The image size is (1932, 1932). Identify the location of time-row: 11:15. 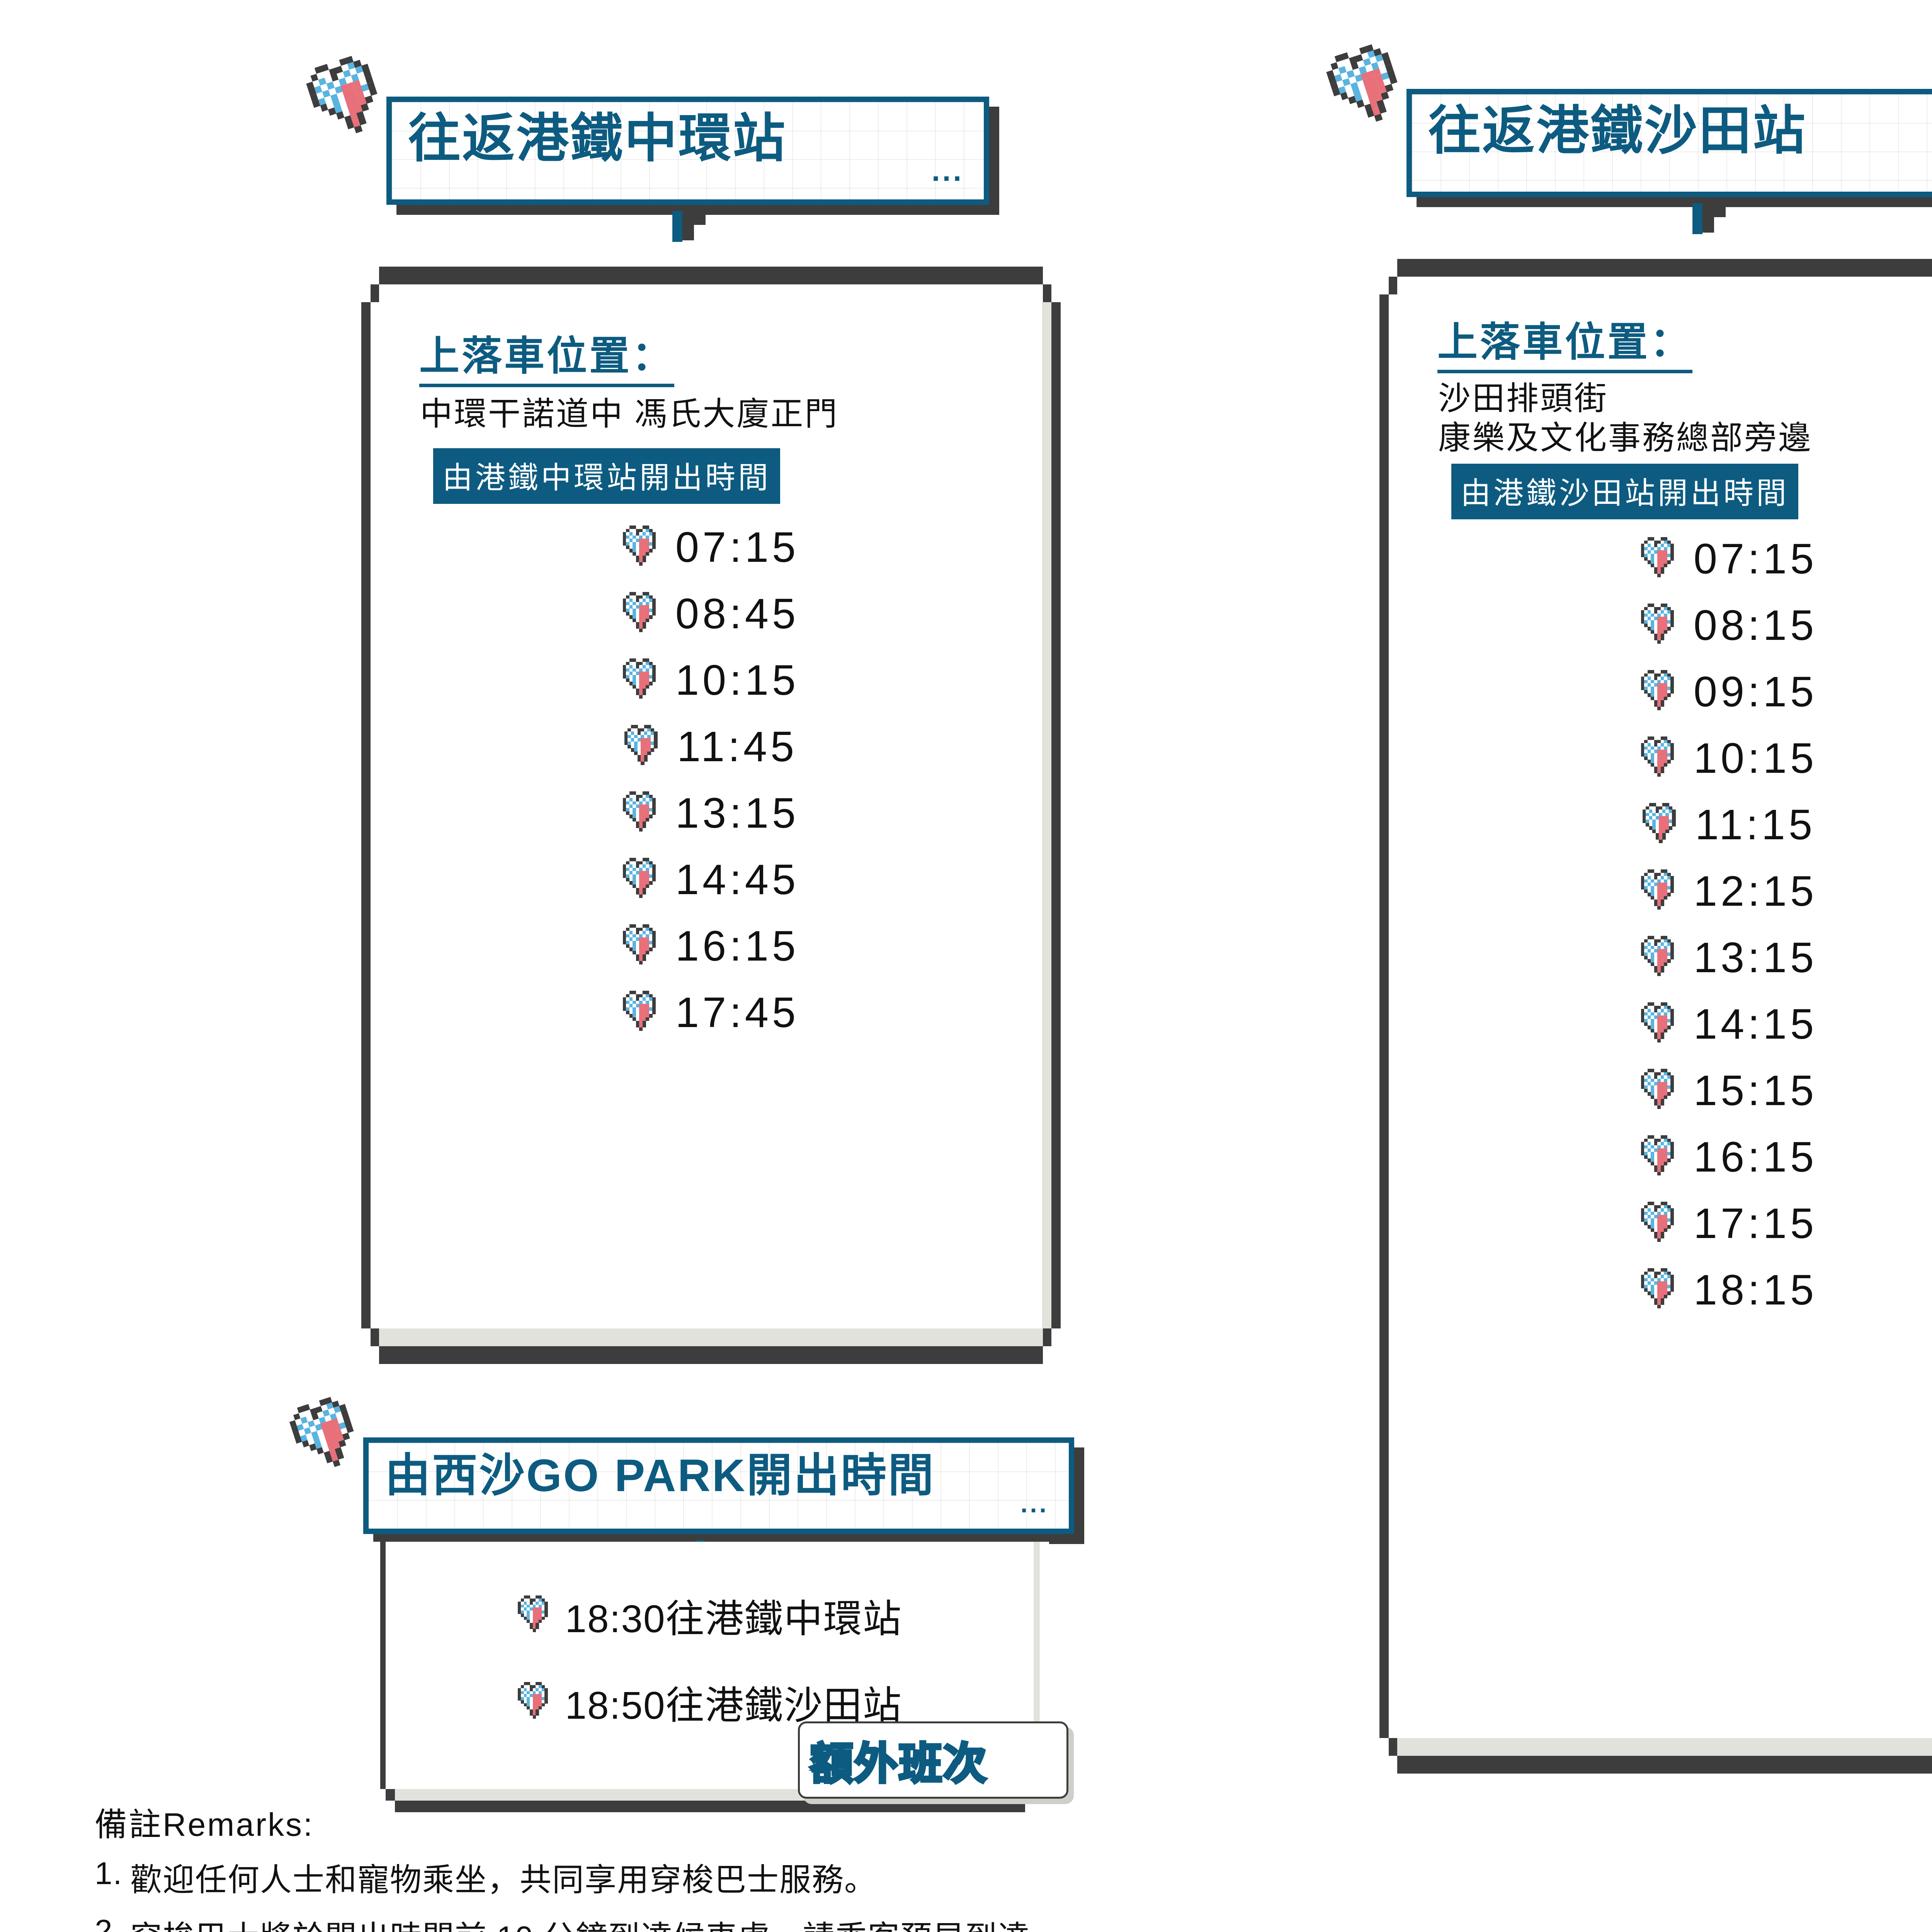
(1656, 825).